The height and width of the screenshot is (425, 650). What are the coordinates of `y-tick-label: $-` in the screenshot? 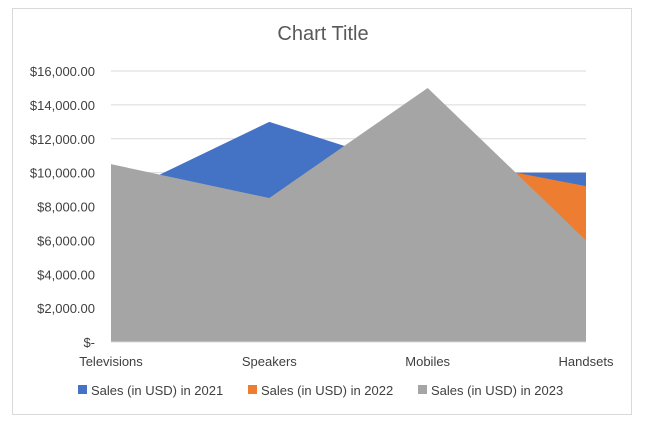 It's located at (89, 342).